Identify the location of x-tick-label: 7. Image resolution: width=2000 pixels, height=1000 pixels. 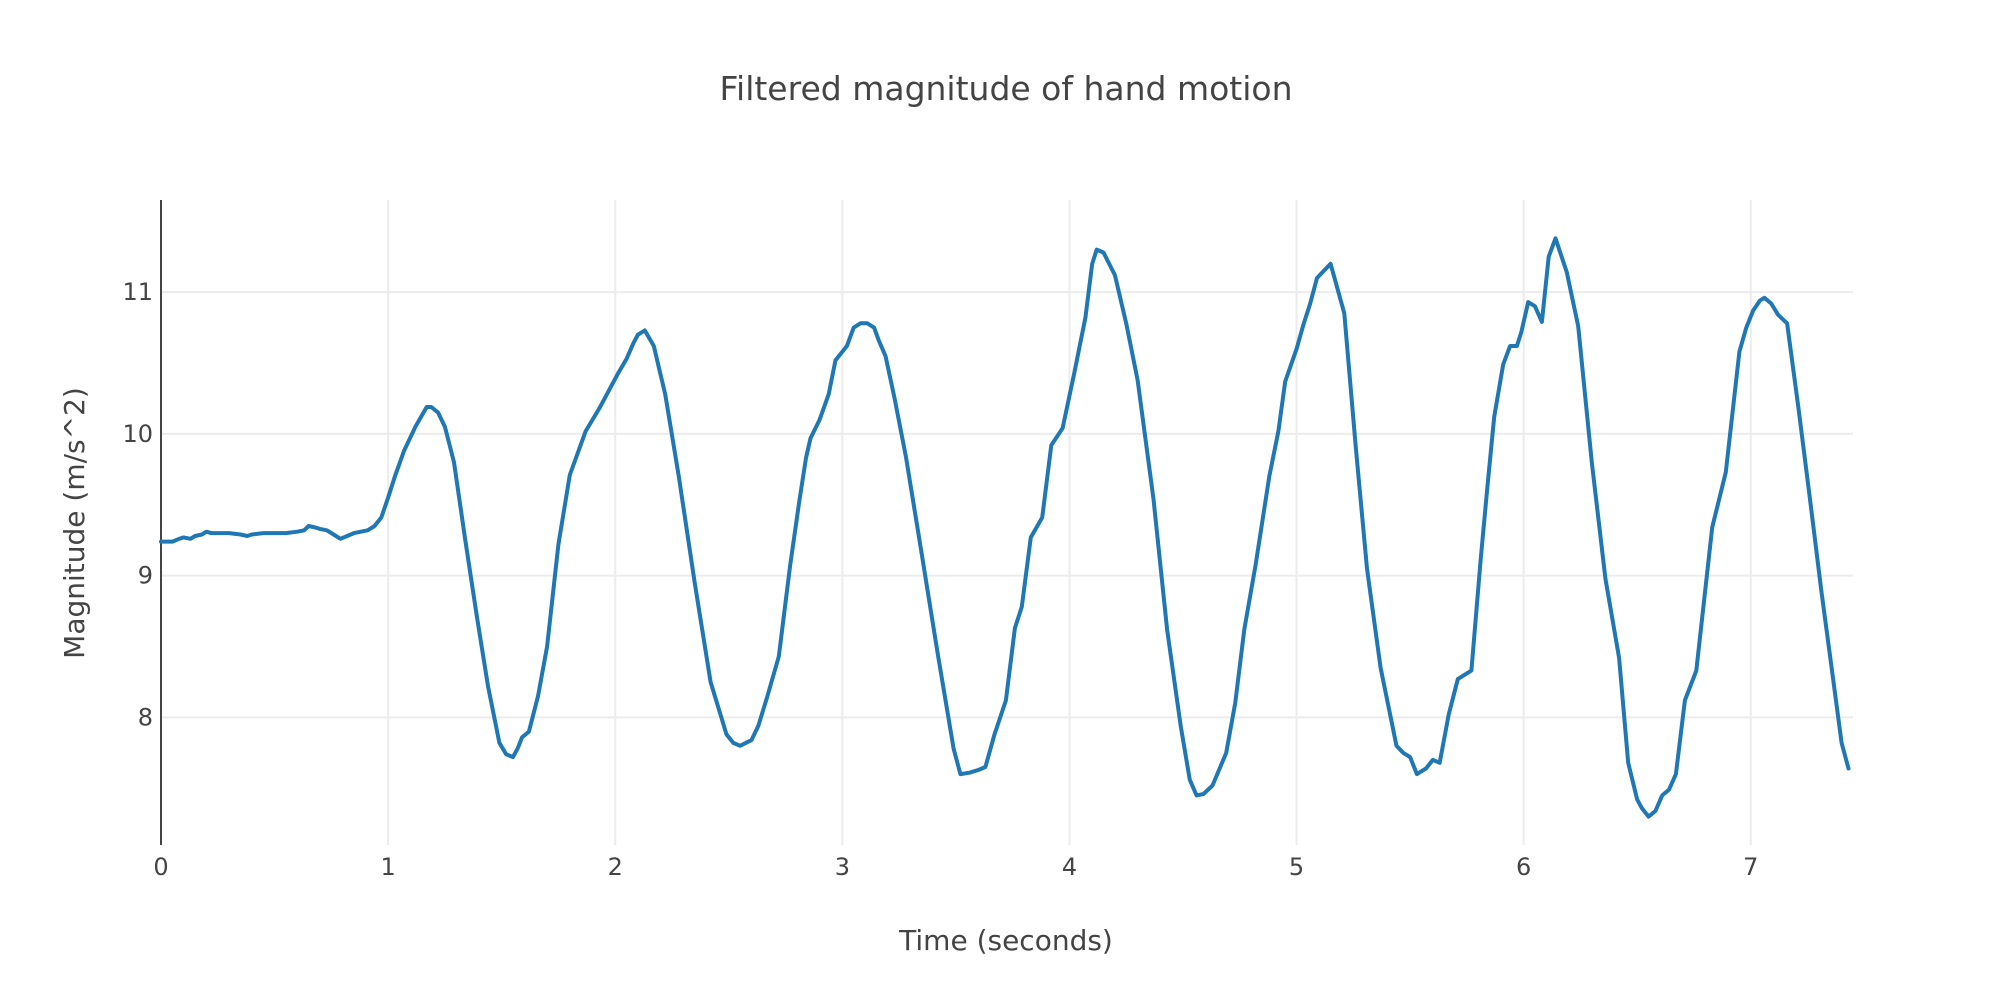
(1750, 867).